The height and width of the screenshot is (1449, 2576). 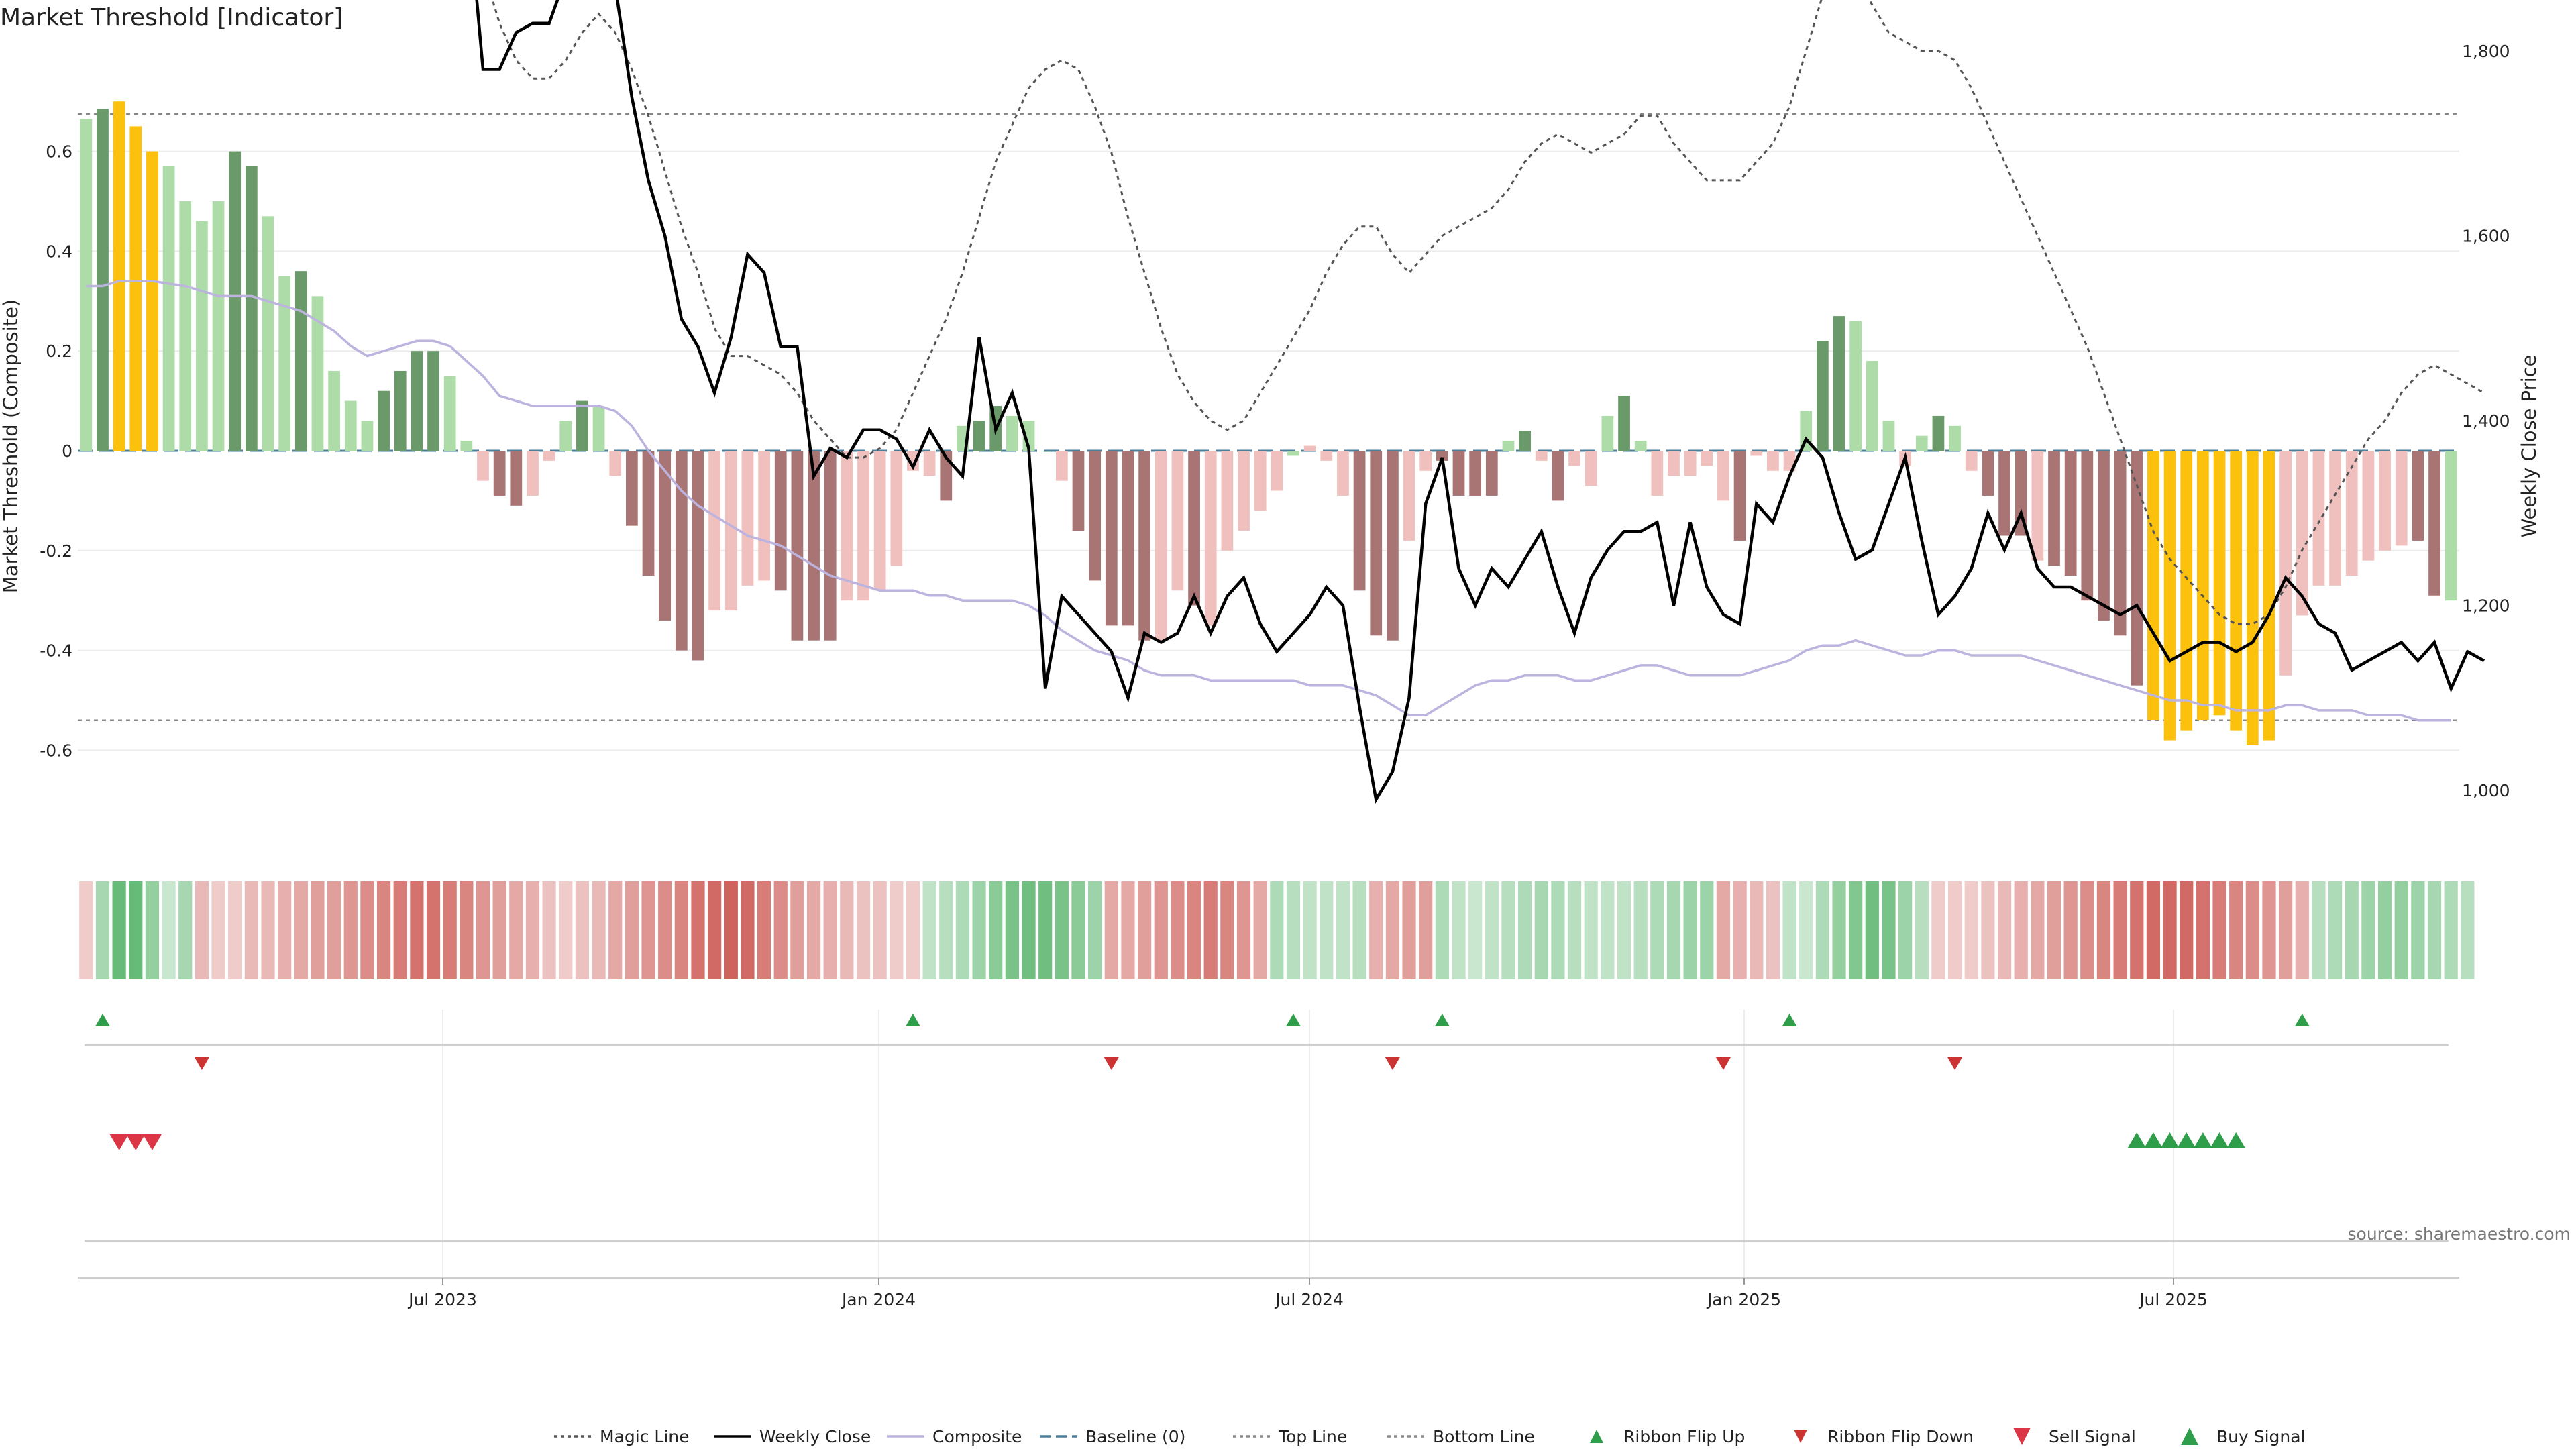 I want to click on legend-swatch, so click(x=2189, y=1436).